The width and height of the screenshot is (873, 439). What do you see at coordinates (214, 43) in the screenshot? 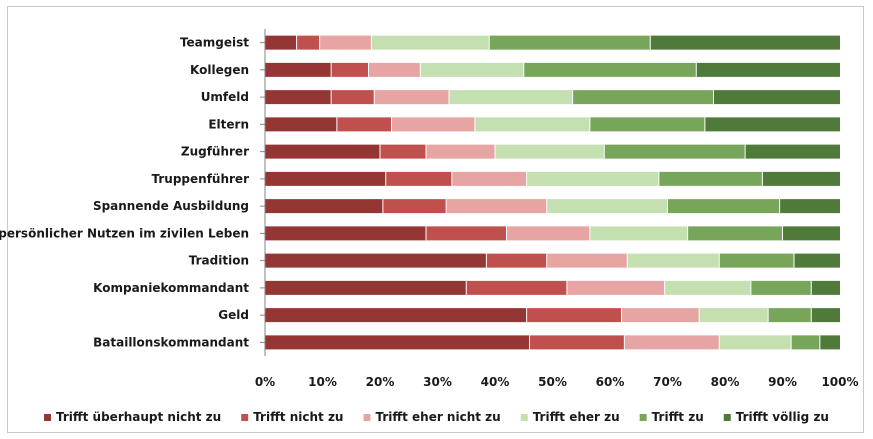
I see `category-label: Teamgeist` at bounding box center [214, 43].